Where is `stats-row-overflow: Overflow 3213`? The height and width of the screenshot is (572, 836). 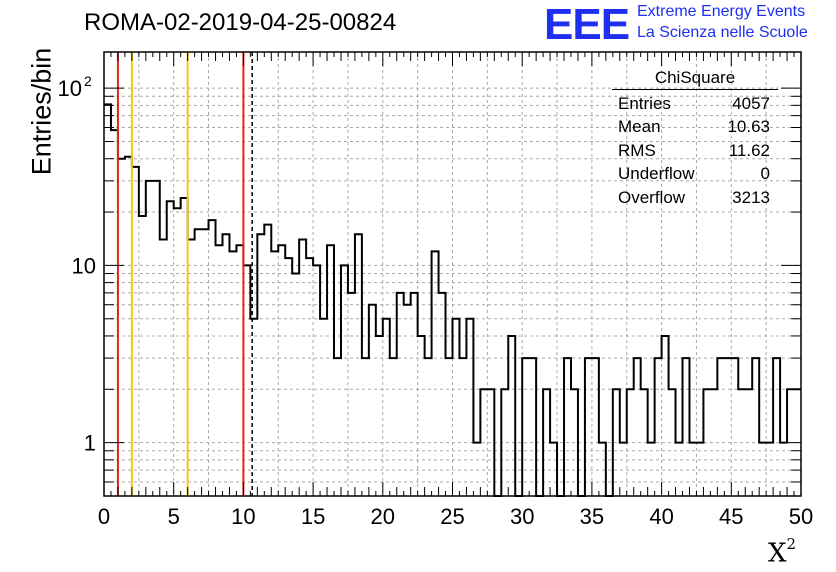
stats-row-overflow: Overflow 3213 is located at coordinates (695, 197).